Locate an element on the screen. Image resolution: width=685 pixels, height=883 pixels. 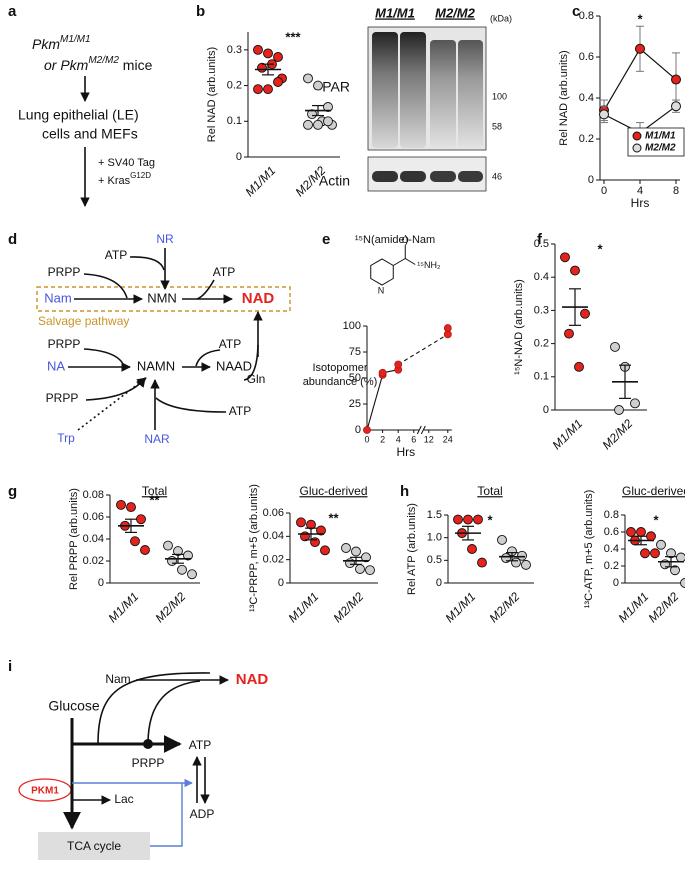
y-tick-label: 0.5 is located at coordinates (541, 244).